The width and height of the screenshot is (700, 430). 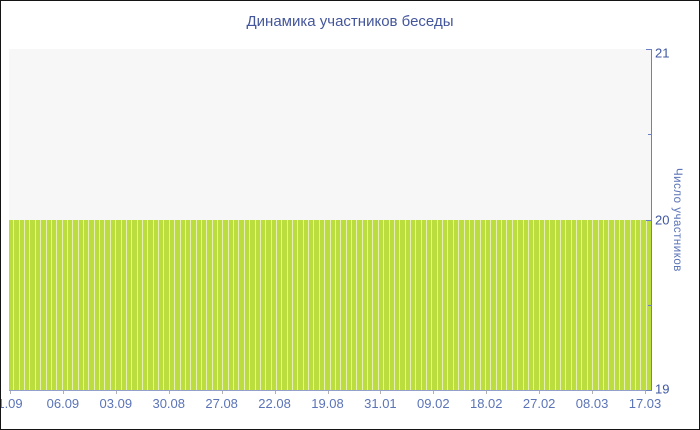 What do you see at coordinates (662, 219) in the screenshot?
I see `y-tick-label: 20` at bounding box center [662, 219].